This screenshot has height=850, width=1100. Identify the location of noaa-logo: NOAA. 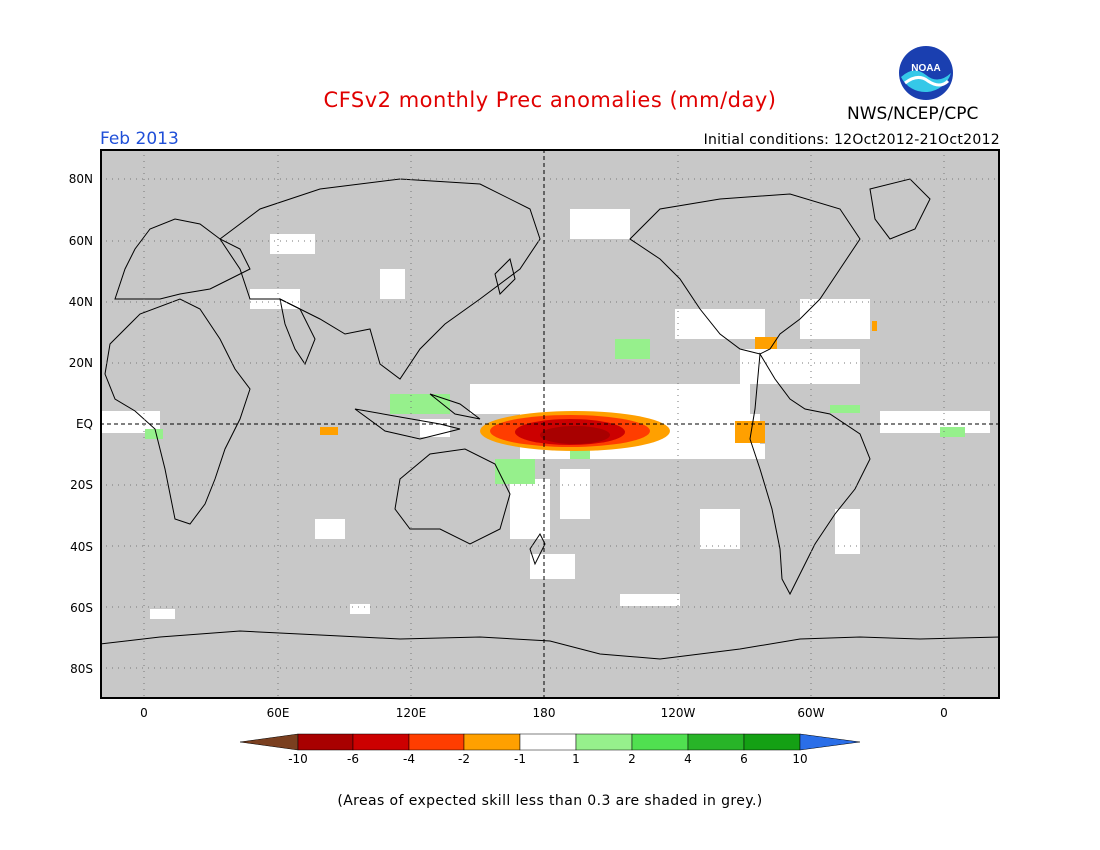
(926, 73).